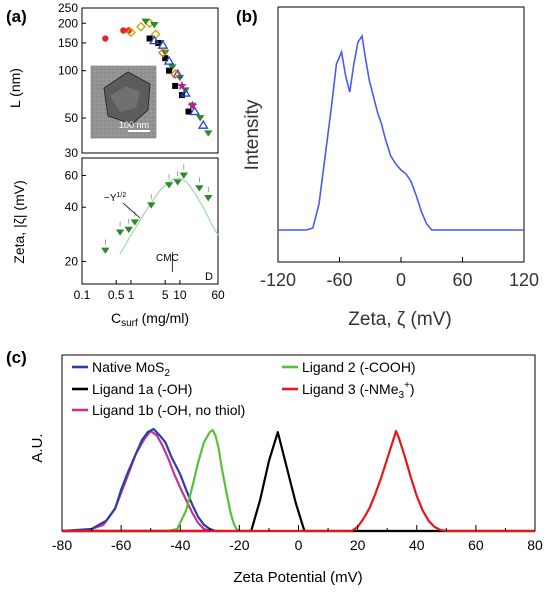 The image size is (550, 592). What do you see at coordinates (68, 23) in the screenshot?
I see `a-top-ytick-label: 200` at bounding box center [68, 23].